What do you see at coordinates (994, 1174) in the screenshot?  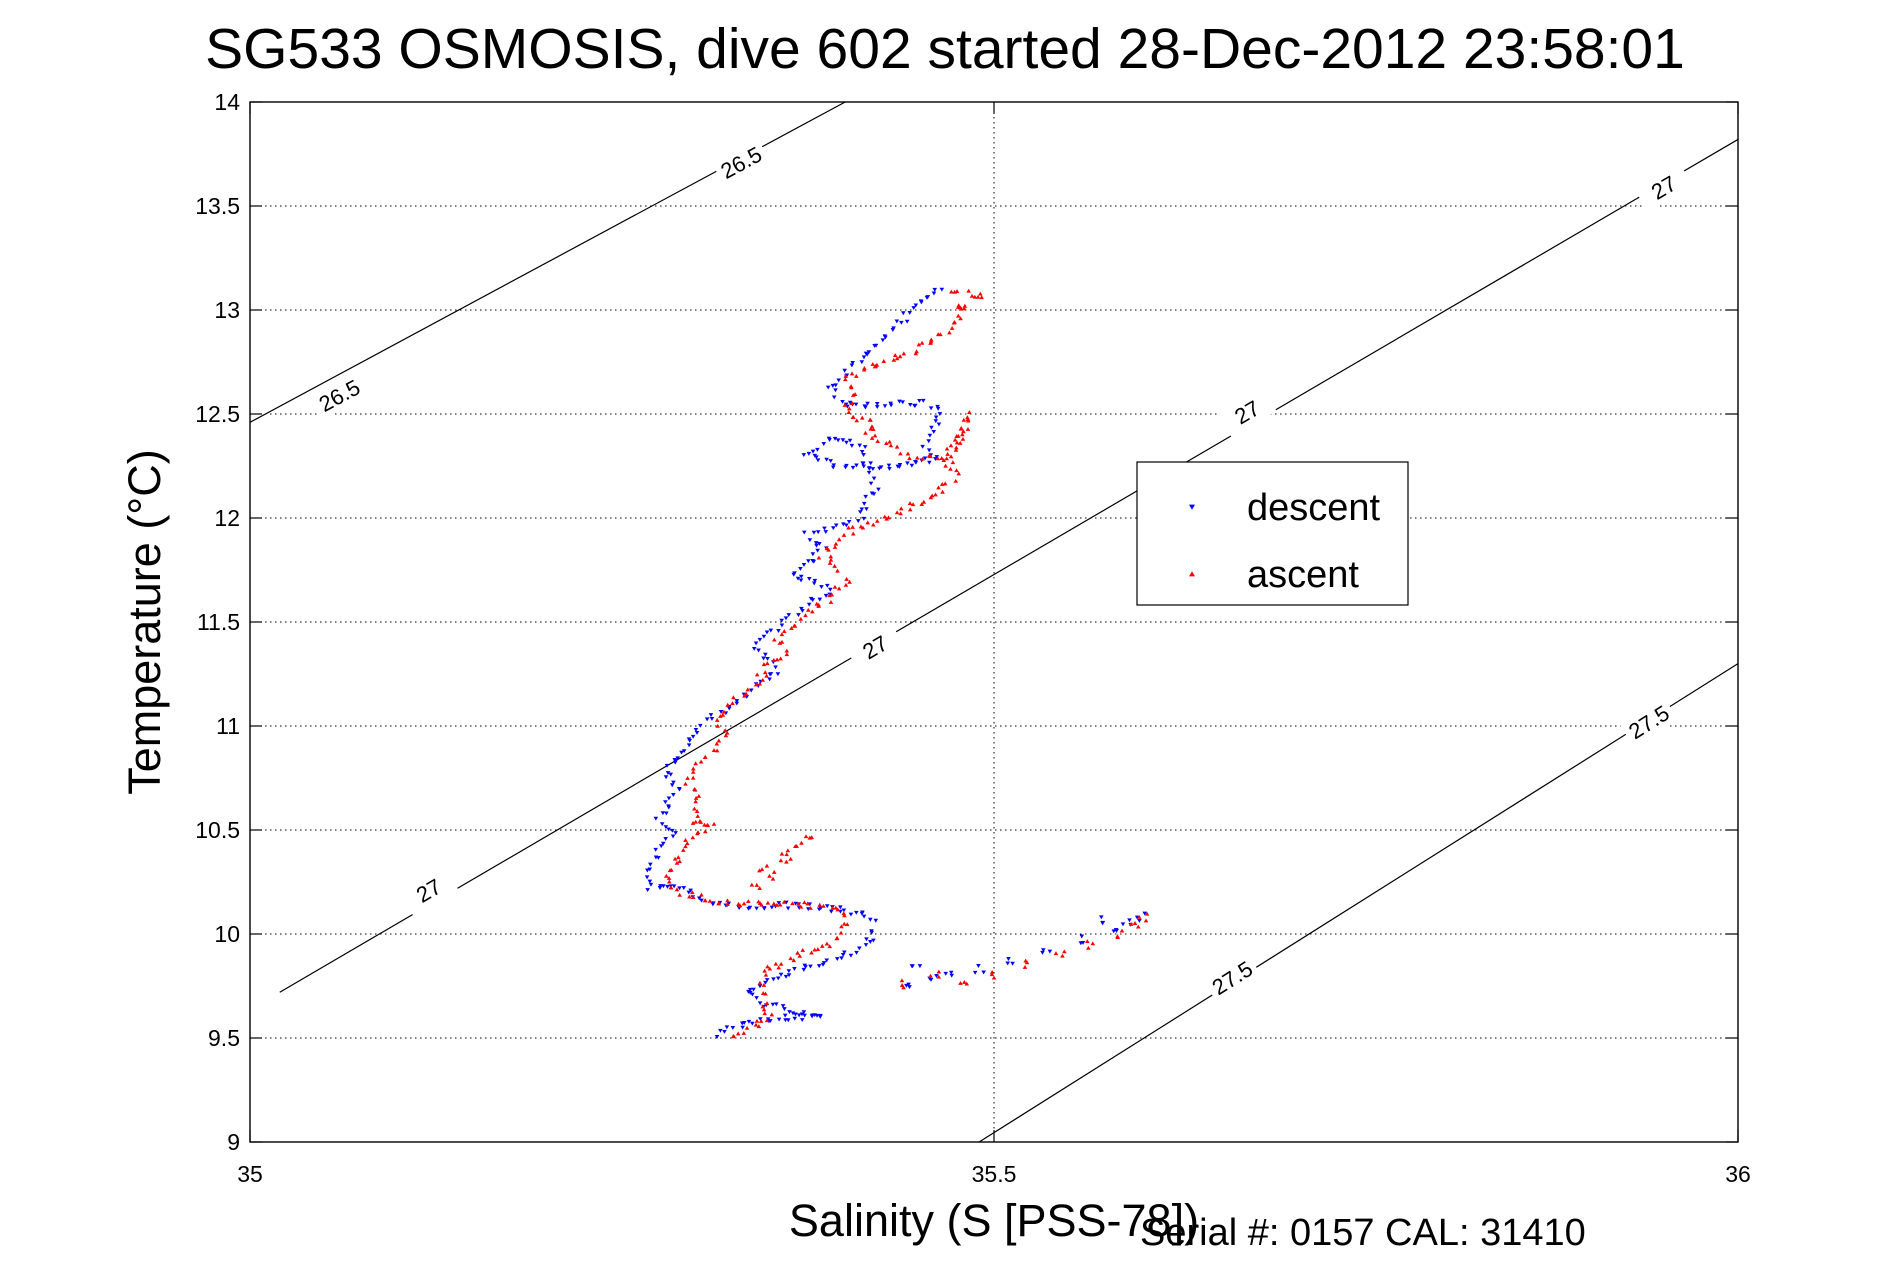 I see `x-tick-label: 35.5` at bounding box center [994, 1174].